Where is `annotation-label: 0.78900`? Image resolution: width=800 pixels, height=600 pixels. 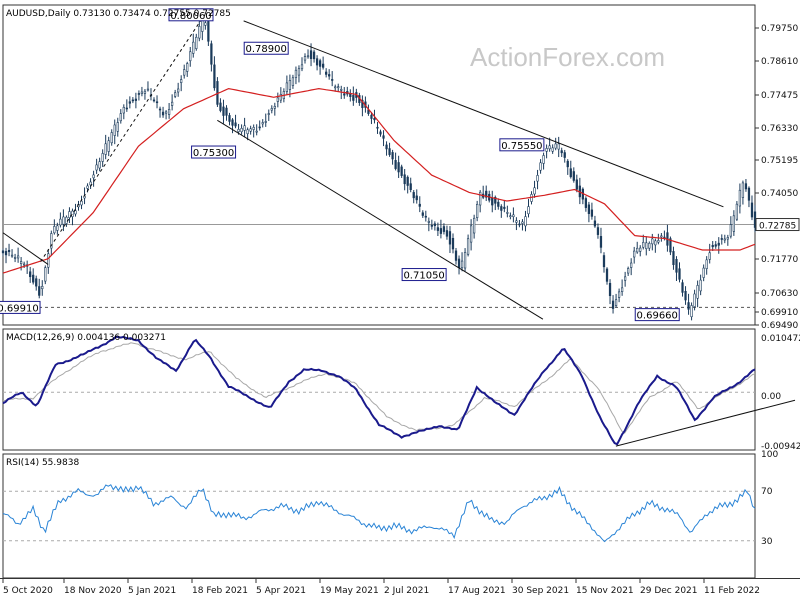 annotation-label: 0.78900 is located at coordinates (266, 49).